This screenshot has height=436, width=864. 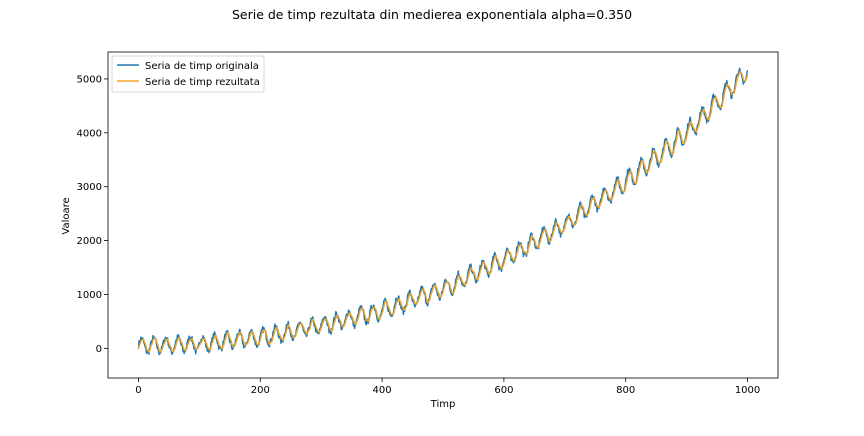 I want to click on y-tick-label: 5000, so click(x=89, y=79).